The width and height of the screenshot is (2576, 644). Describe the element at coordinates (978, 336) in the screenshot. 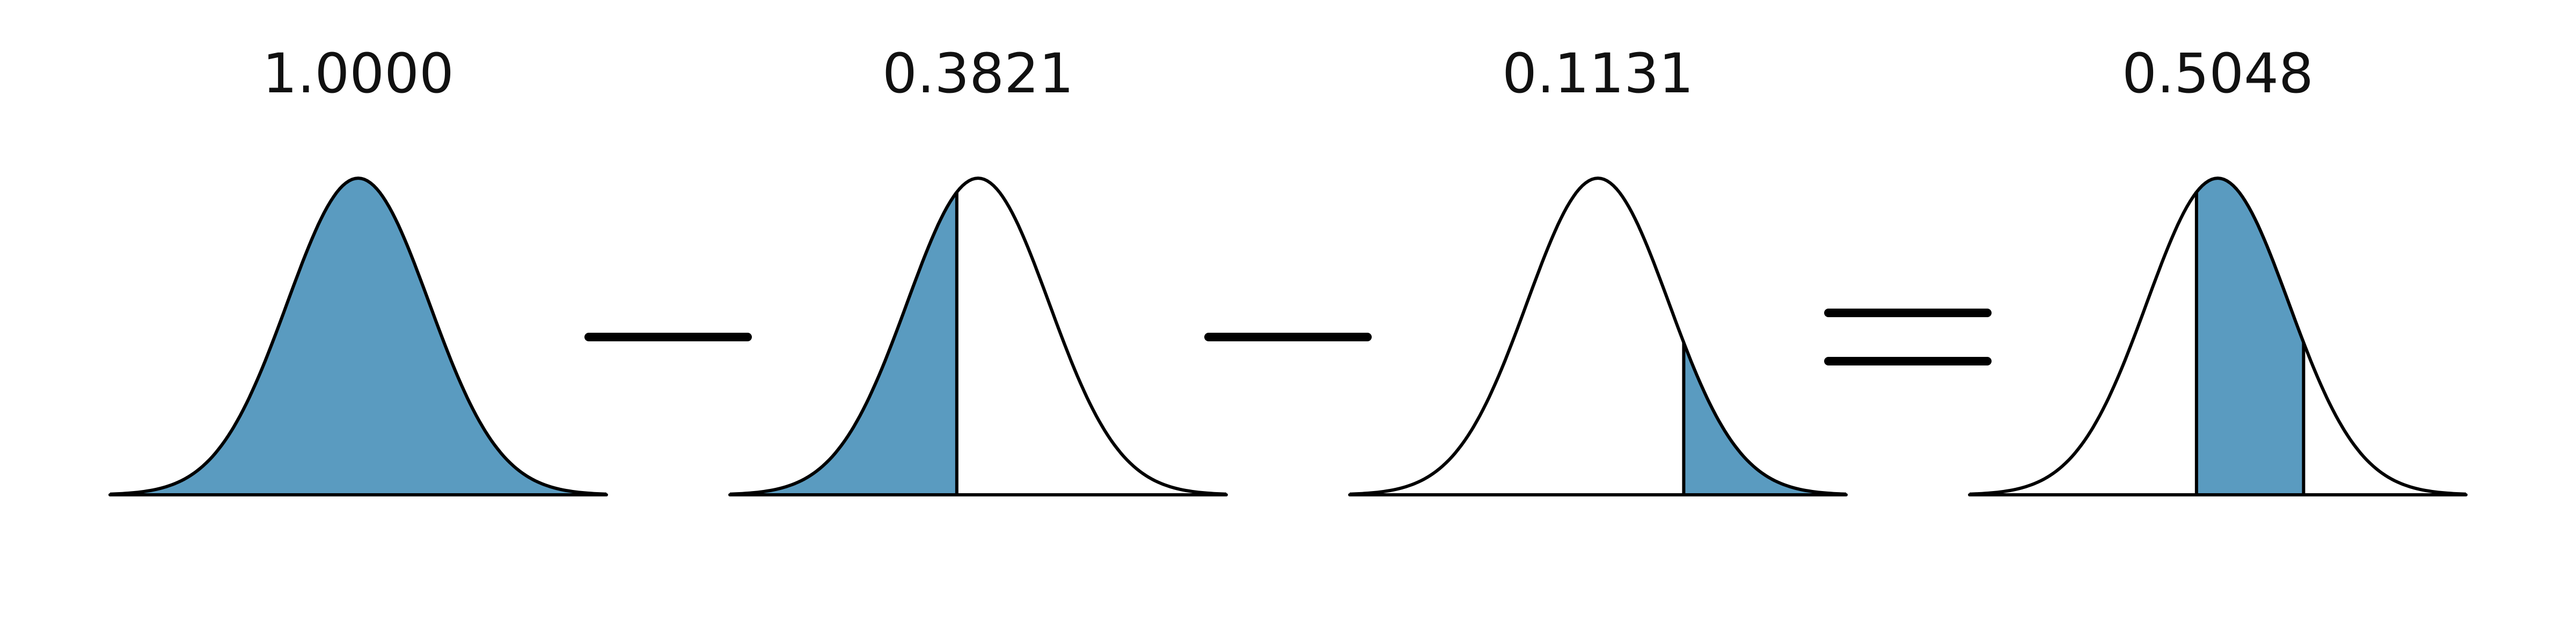

I see `normal-curve-left-tail` at that location.